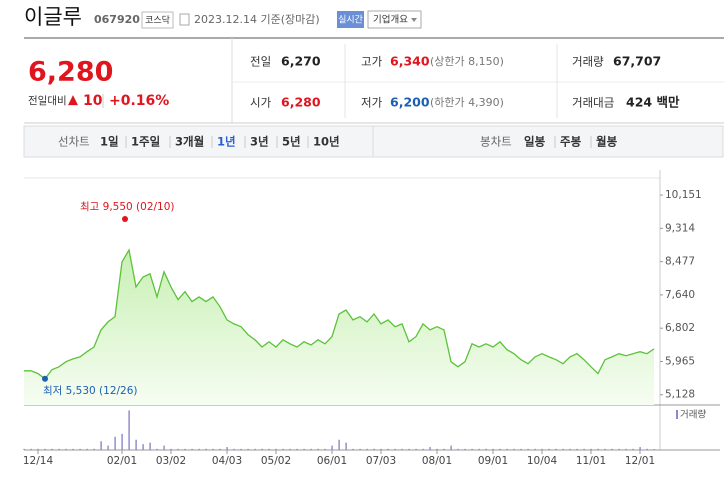  What do you see at coordinates (127, 207) in the screenshot?
I see `annotation: 최고 9,550 (02/10)` at bounding box center [127, 207].